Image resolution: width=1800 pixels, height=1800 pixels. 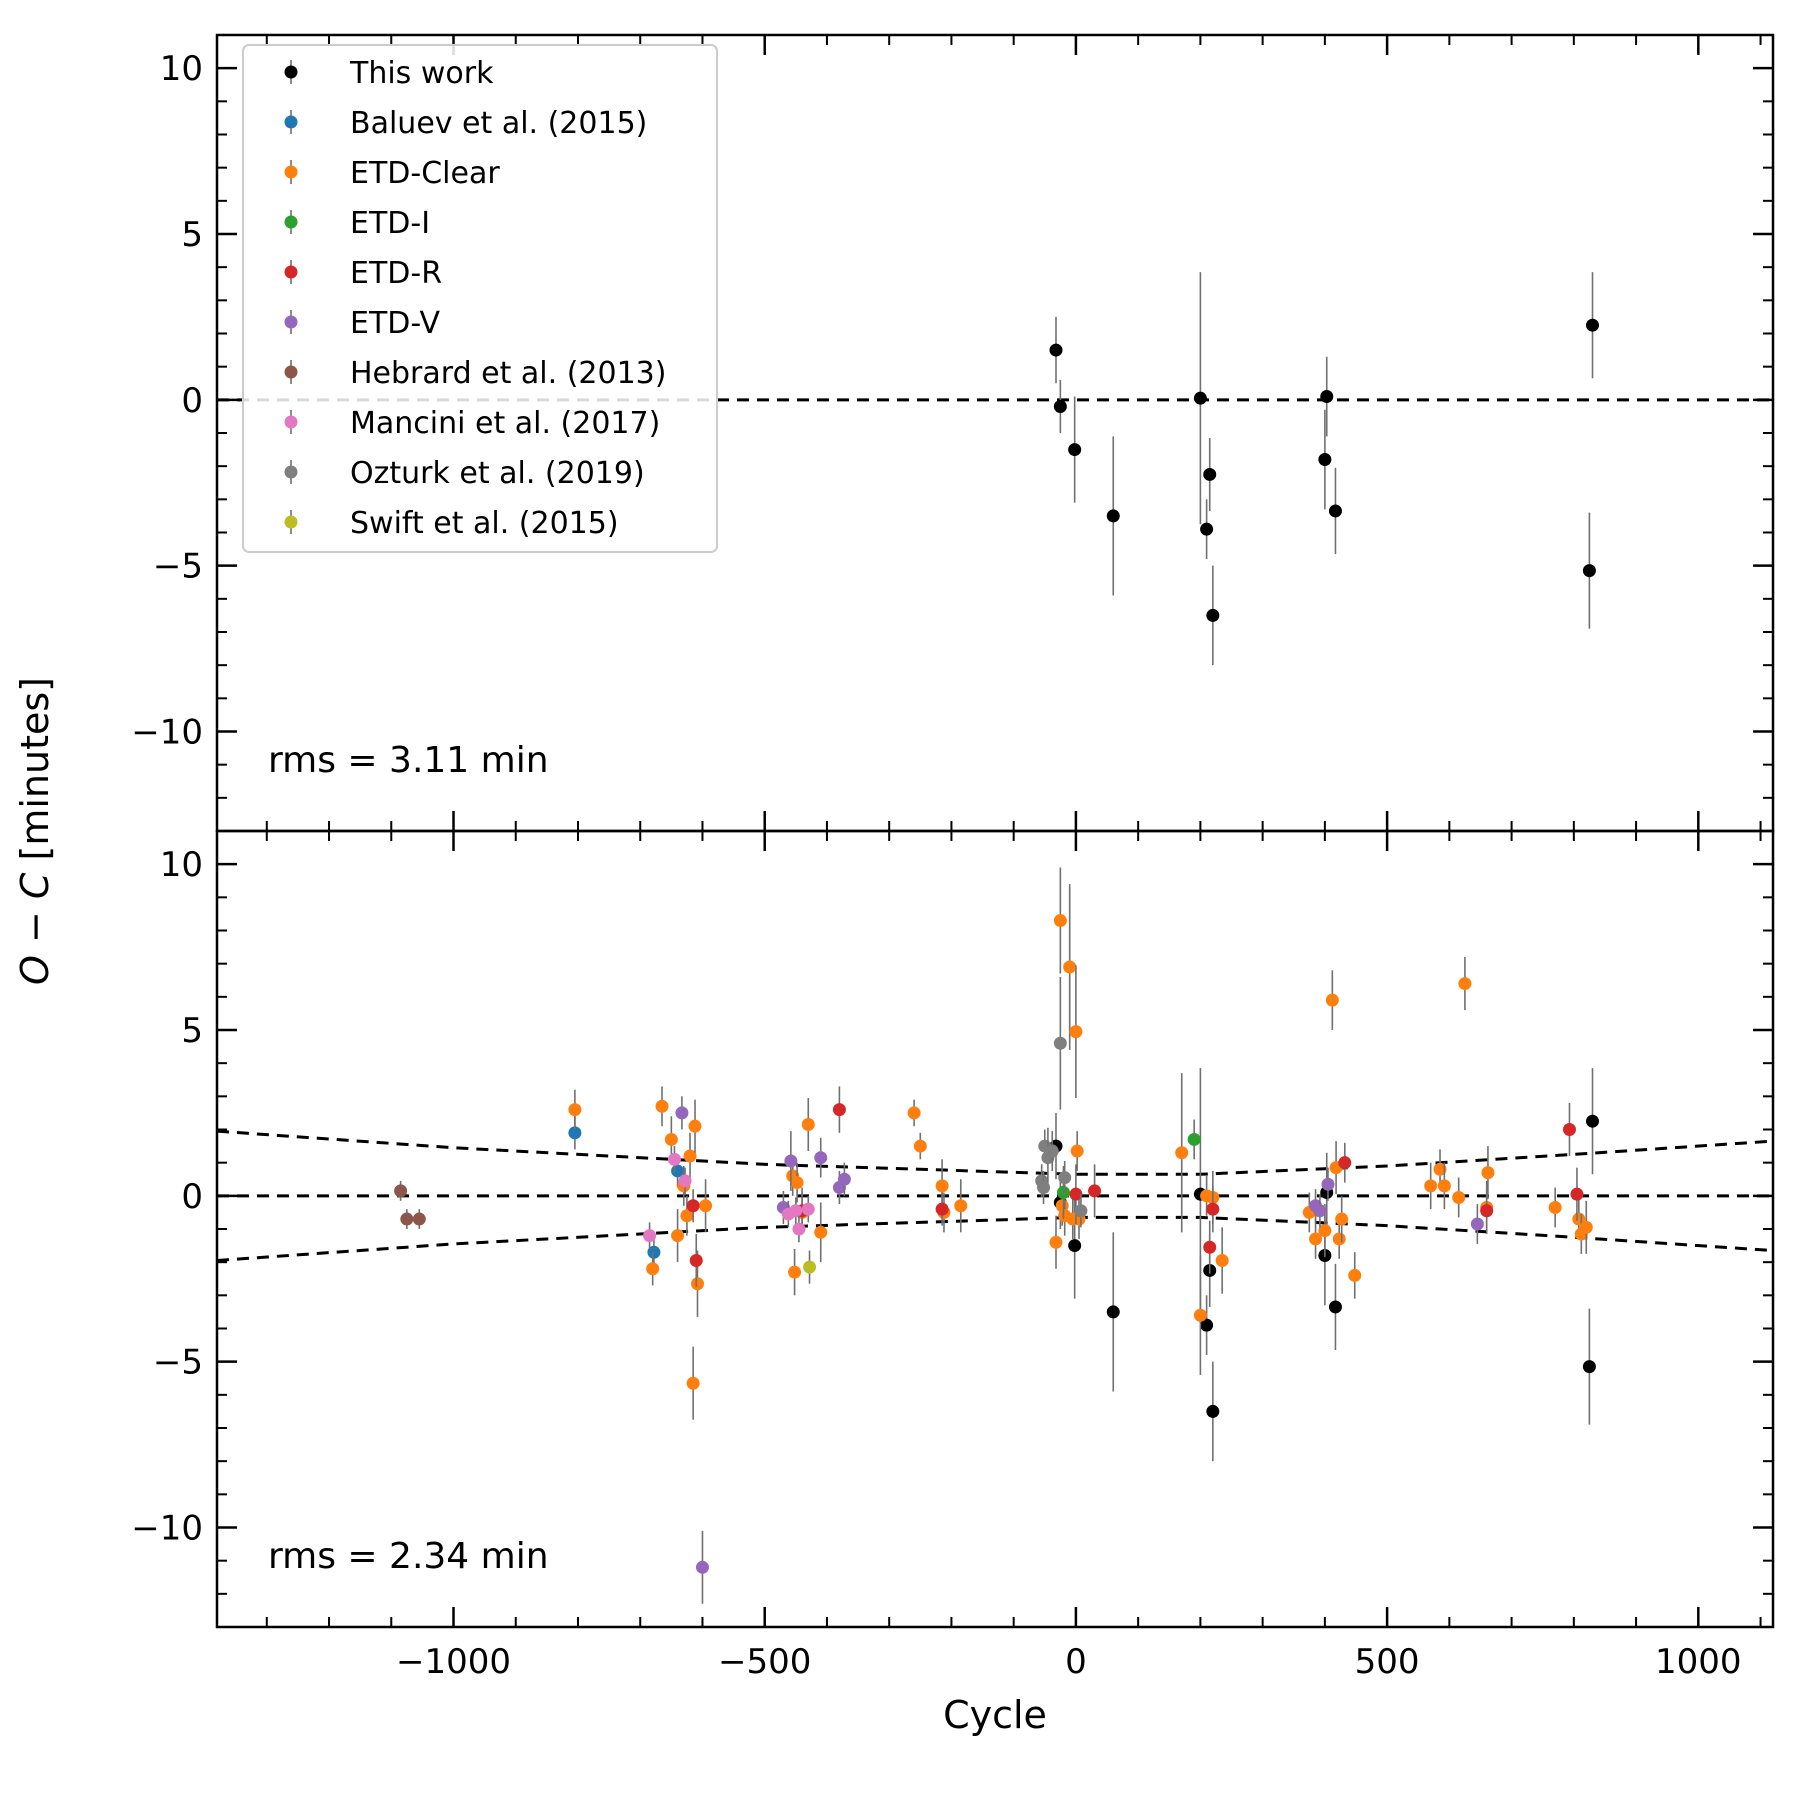 What do you see at coordinates (764, 1662) in the screenshot?
I see `x-tick-label: −500` at bounding box center [764, 1662].